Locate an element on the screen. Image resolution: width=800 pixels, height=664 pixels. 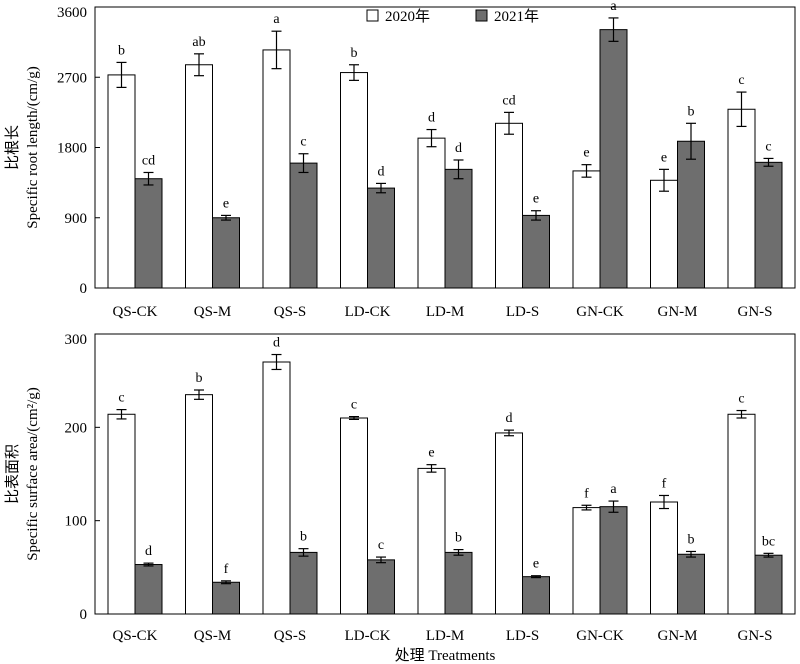
y-axis-title-en: Specific surface area/(cm²/g) is located at coordinates (33, 474).